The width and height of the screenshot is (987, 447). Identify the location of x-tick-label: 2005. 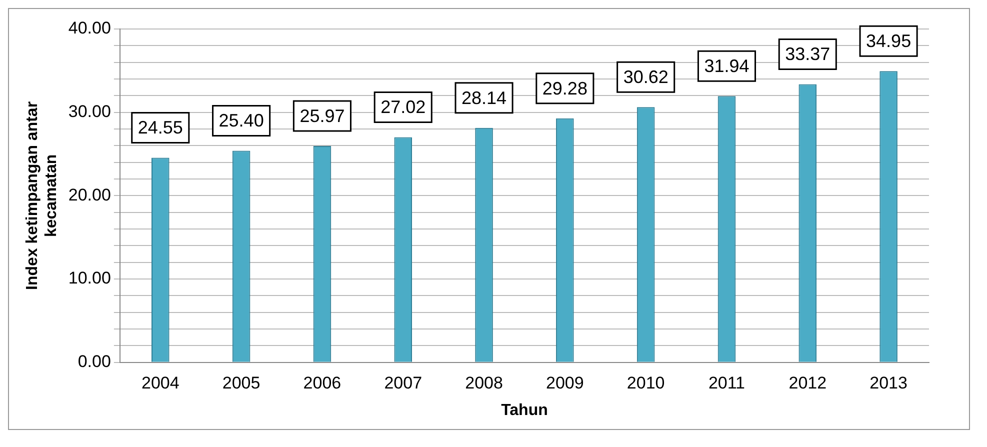
(241, 382).